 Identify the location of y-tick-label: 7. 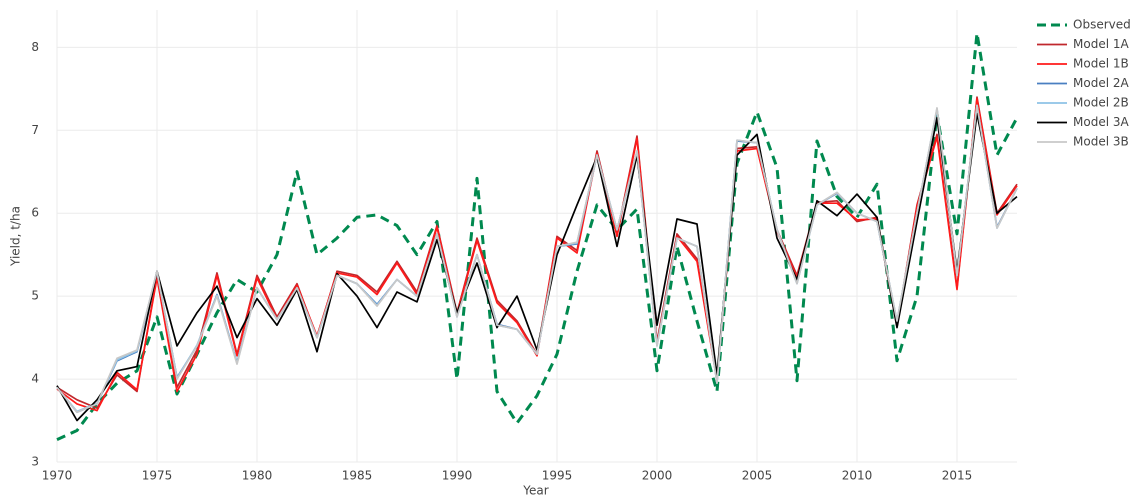
(35, 130).